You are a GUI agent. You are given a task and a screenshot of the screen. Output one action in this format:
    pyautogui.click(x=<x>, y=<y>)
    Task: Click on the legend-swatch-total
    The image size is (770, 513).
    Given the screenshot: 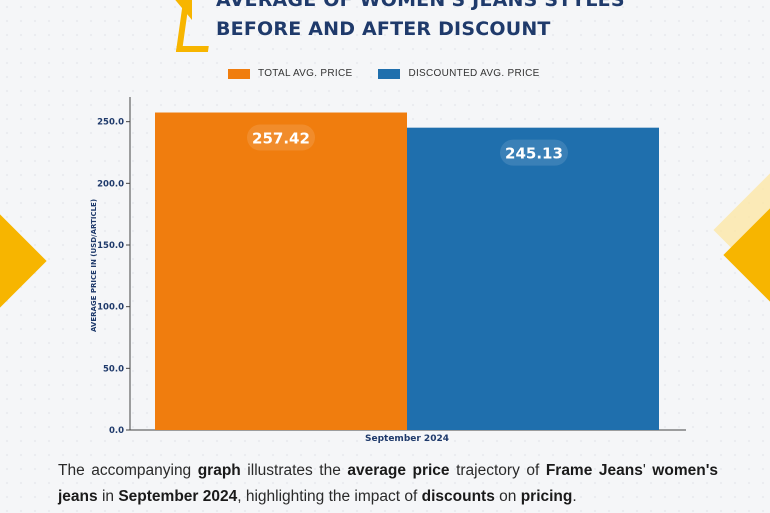 What is the action you would take?
    pyautogui.click(x=239, y=73)
    